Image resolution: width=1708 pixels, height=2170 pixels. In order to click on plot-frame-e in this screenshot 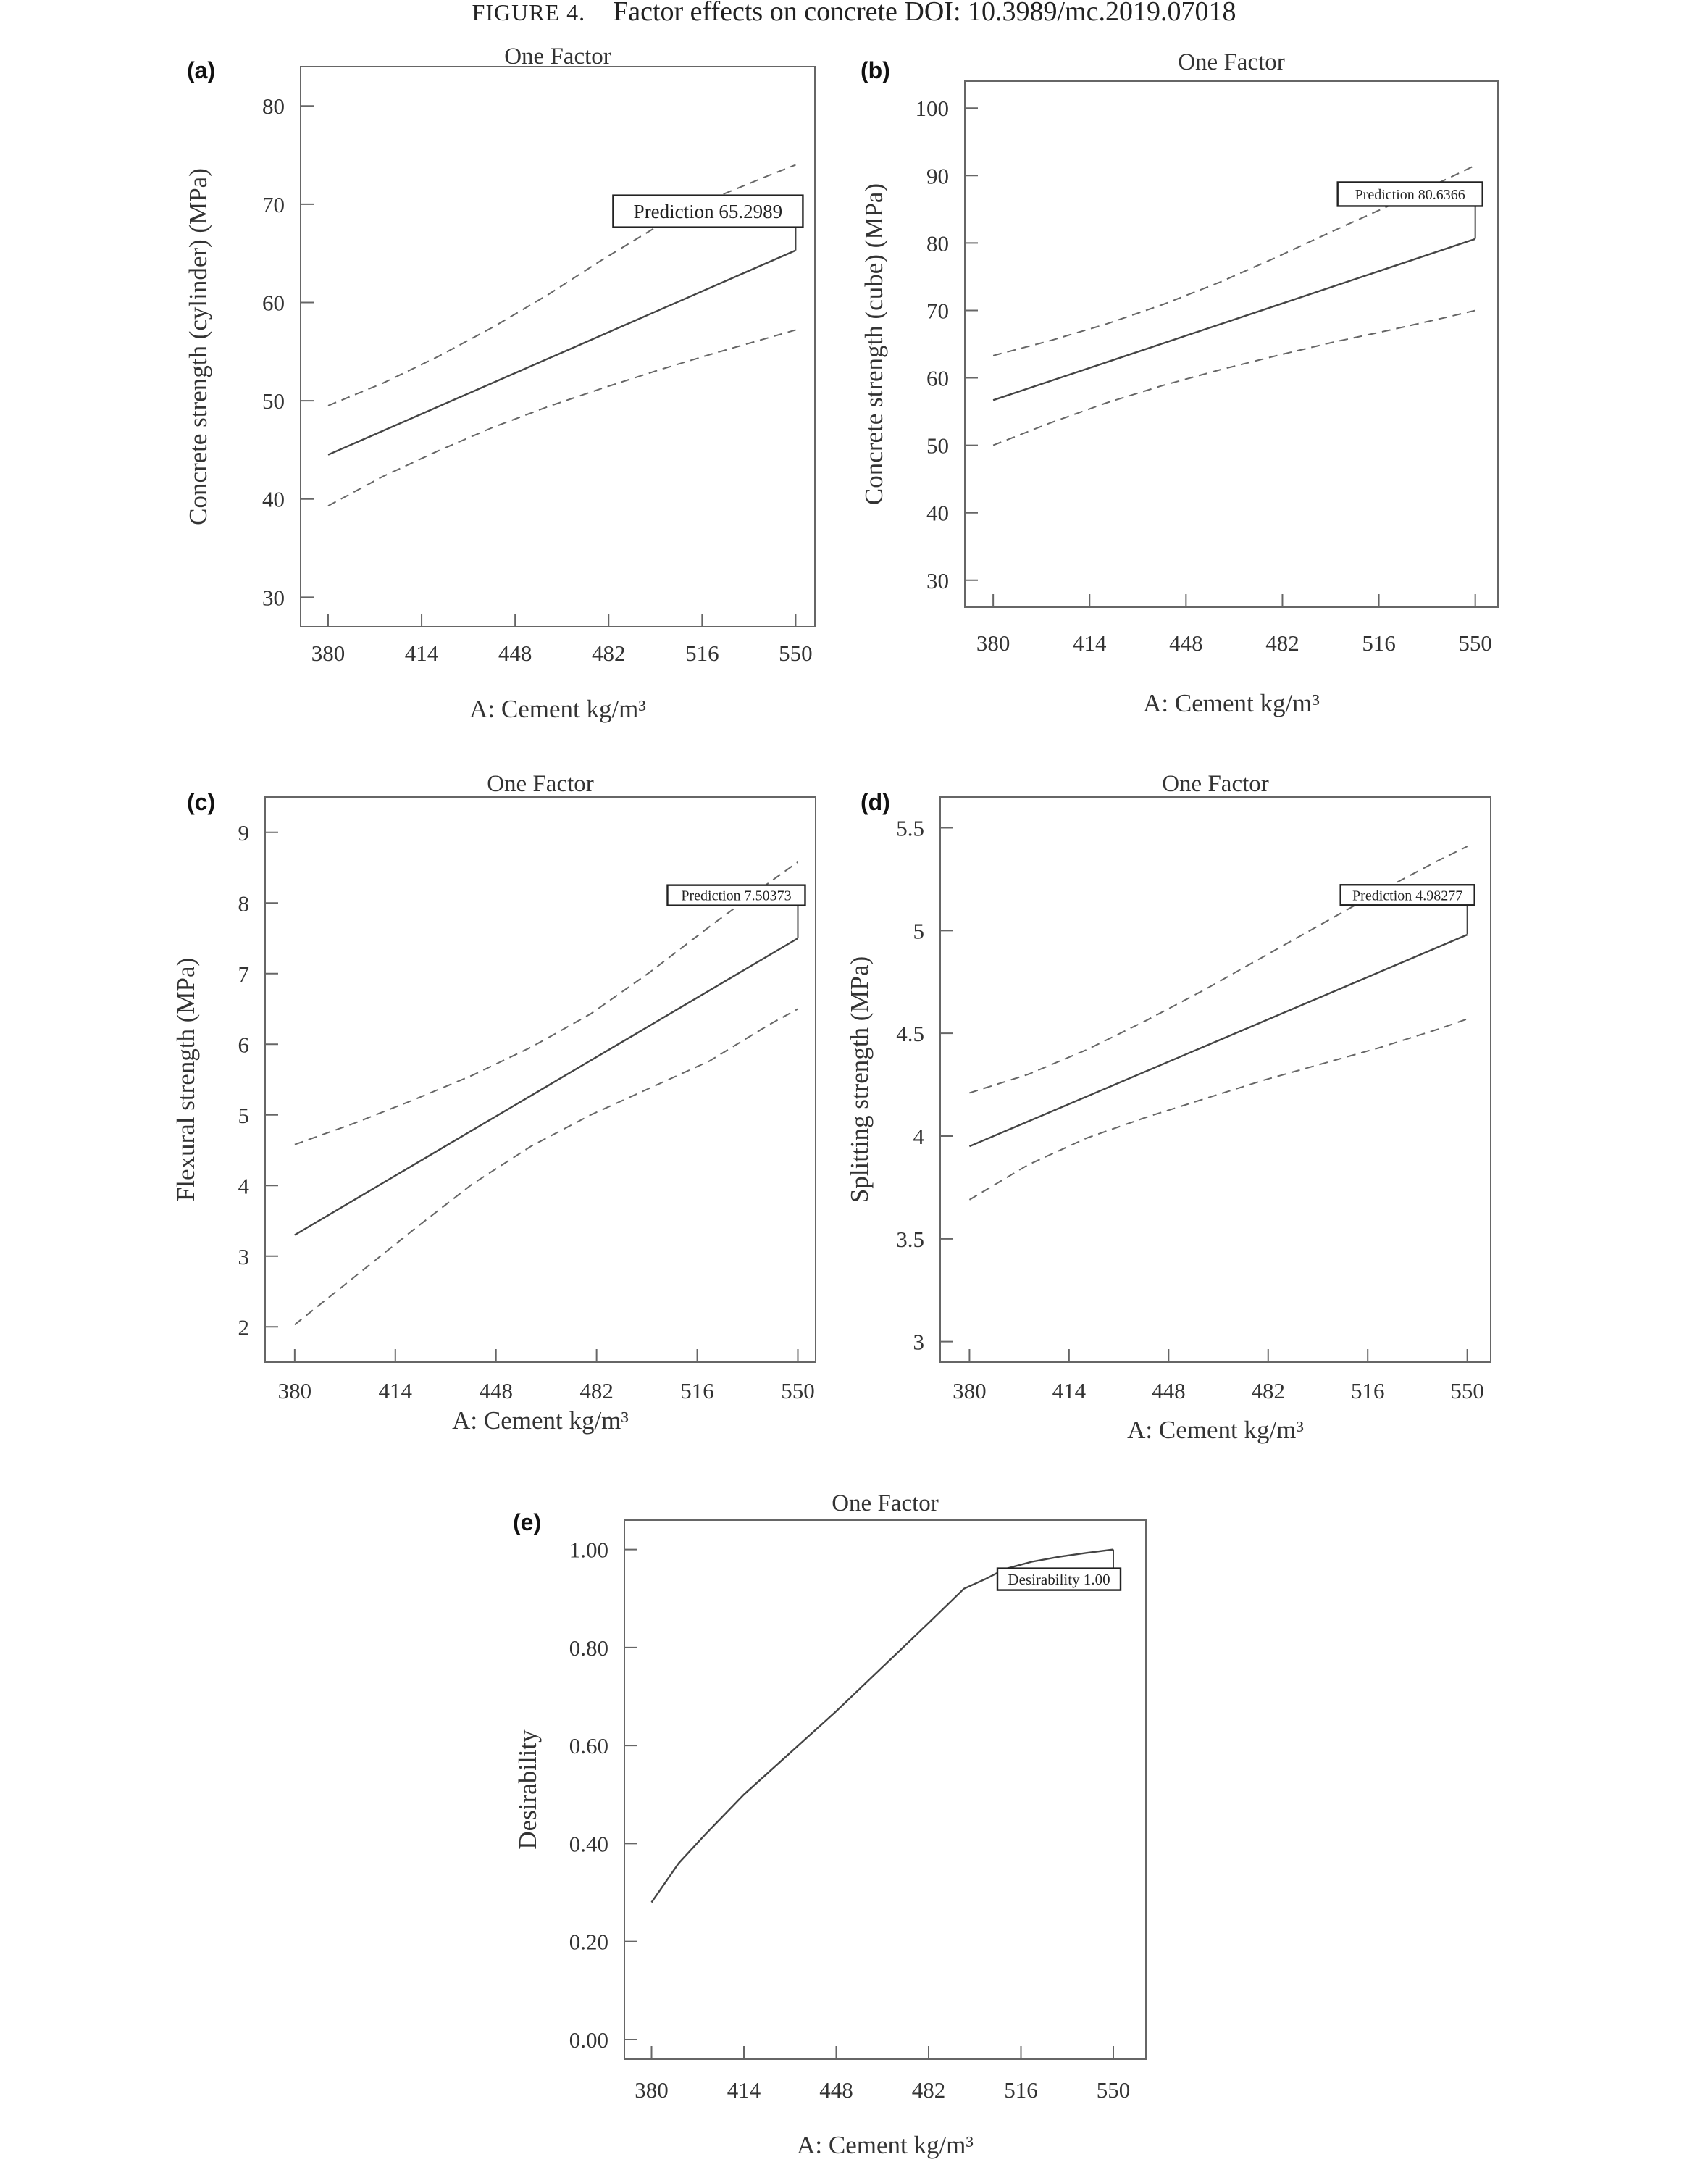, I will do `click(886, 1789)`.